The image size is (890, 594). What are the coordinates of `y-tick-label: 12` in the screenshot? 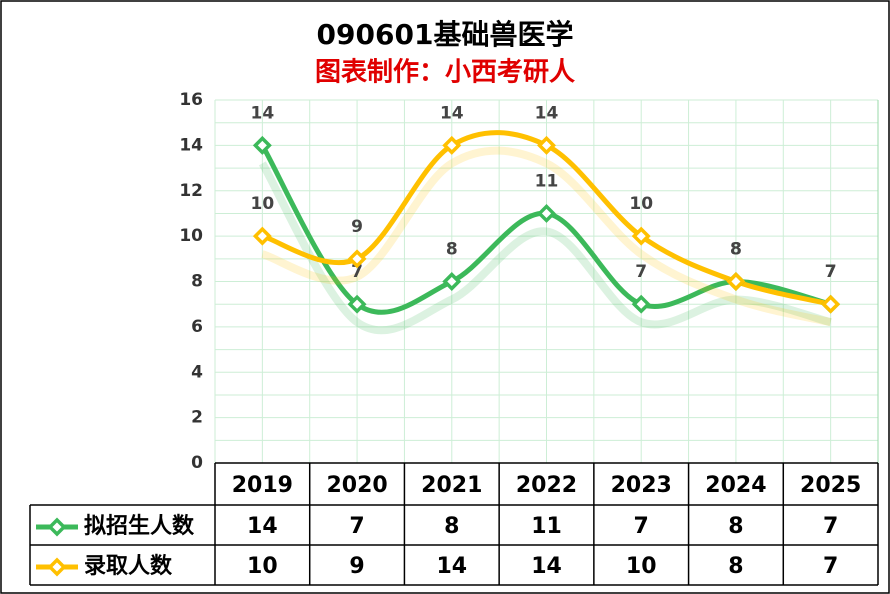 It's located at (191, 191).